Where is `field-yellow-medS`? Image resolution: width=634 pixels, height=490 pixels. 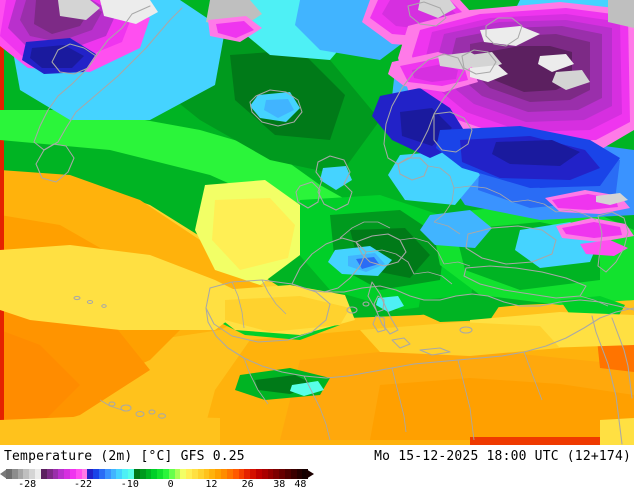
field-yellow-medS is located at coordinates (460, 339).